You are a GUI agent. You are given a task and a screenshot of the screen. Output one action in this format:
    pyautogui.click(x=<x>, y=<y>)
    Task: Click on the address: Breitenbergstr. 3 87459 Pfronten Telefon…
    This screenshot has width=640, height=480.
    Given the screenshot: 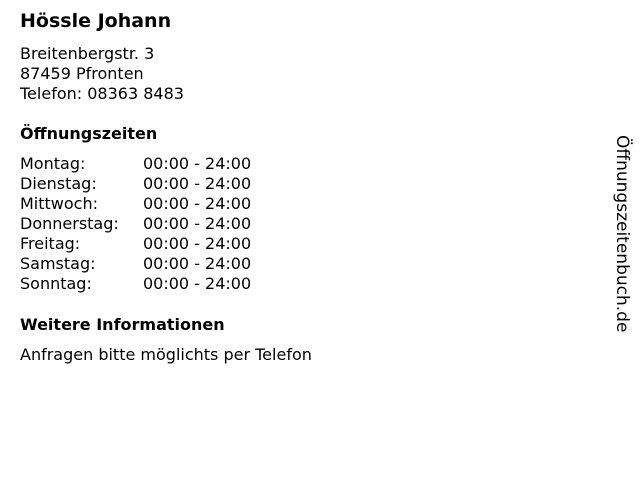 What is the action you would take?
    pyautogui.click(x=102, y=74)
    